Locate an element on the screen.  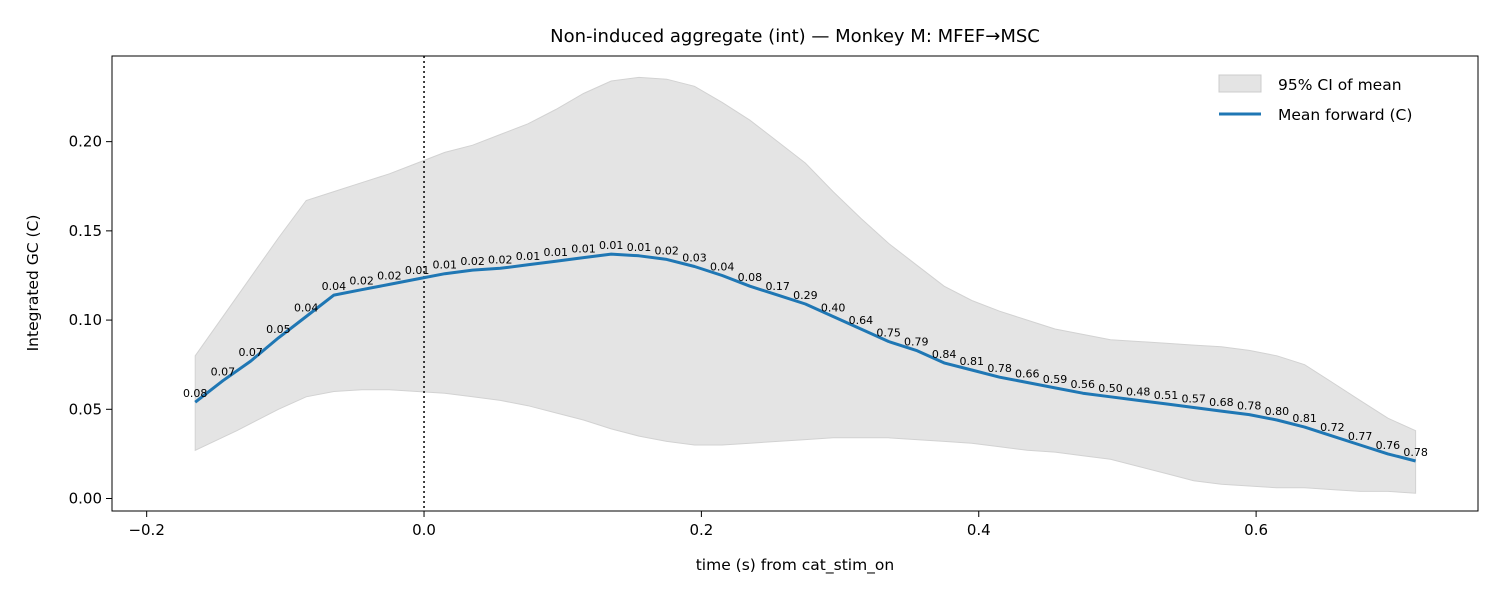
y-tick-label: 0.05 is located at coordinates (85, 409).